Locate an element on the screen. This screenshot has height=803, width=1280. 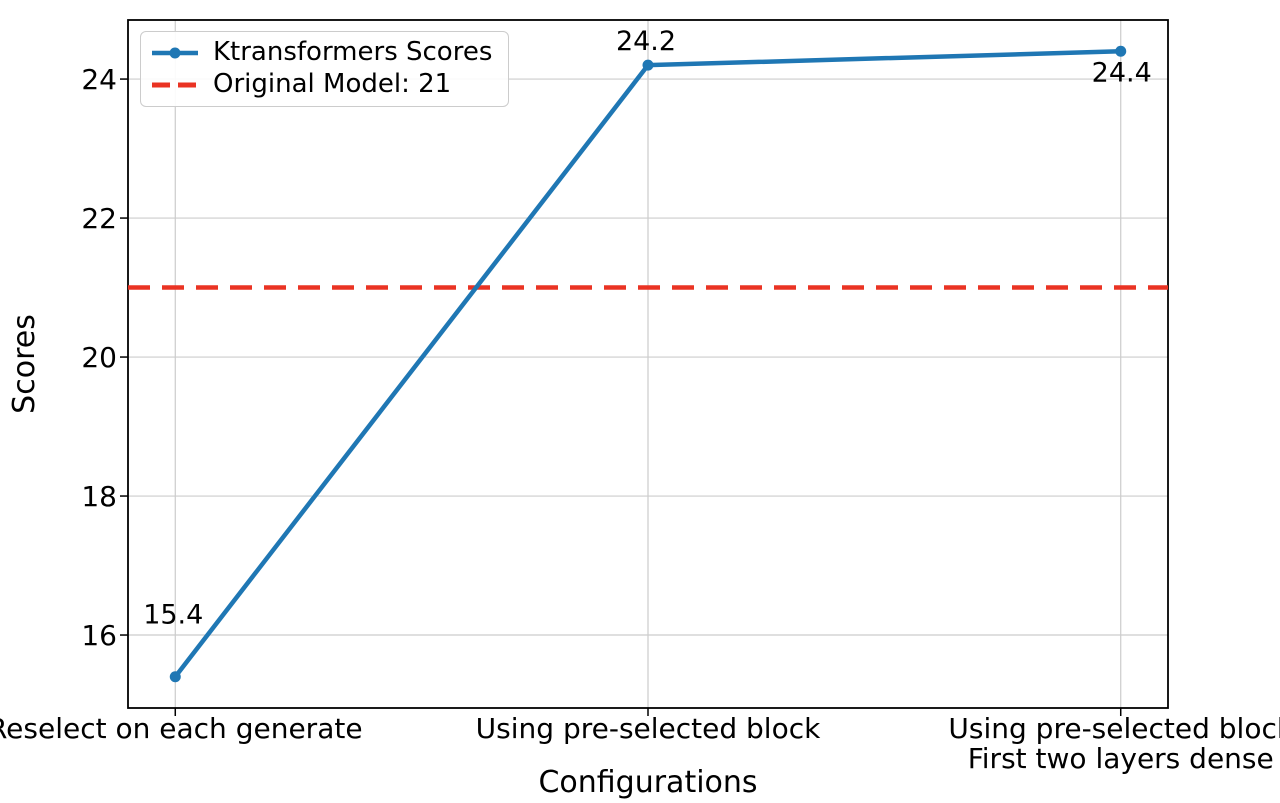
legend-item-original-model: Original Model: 21 is located at coordinates (321, 84).